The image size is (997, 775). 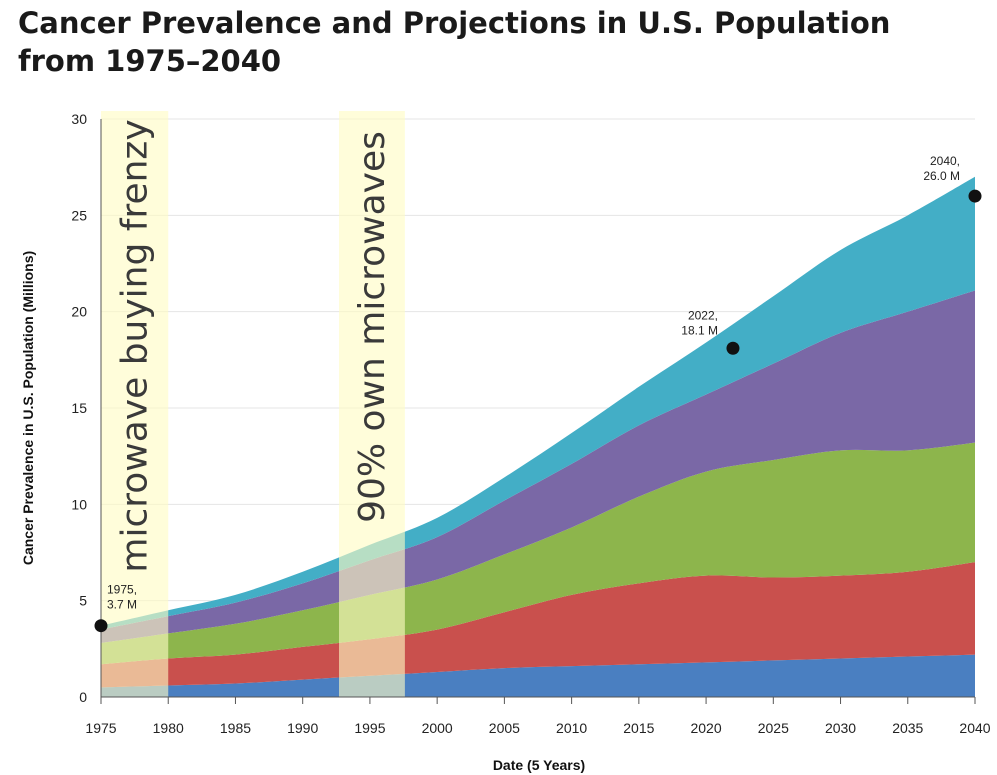 I want to click on x-tick-label: 2025, so click(x=773, y=728).